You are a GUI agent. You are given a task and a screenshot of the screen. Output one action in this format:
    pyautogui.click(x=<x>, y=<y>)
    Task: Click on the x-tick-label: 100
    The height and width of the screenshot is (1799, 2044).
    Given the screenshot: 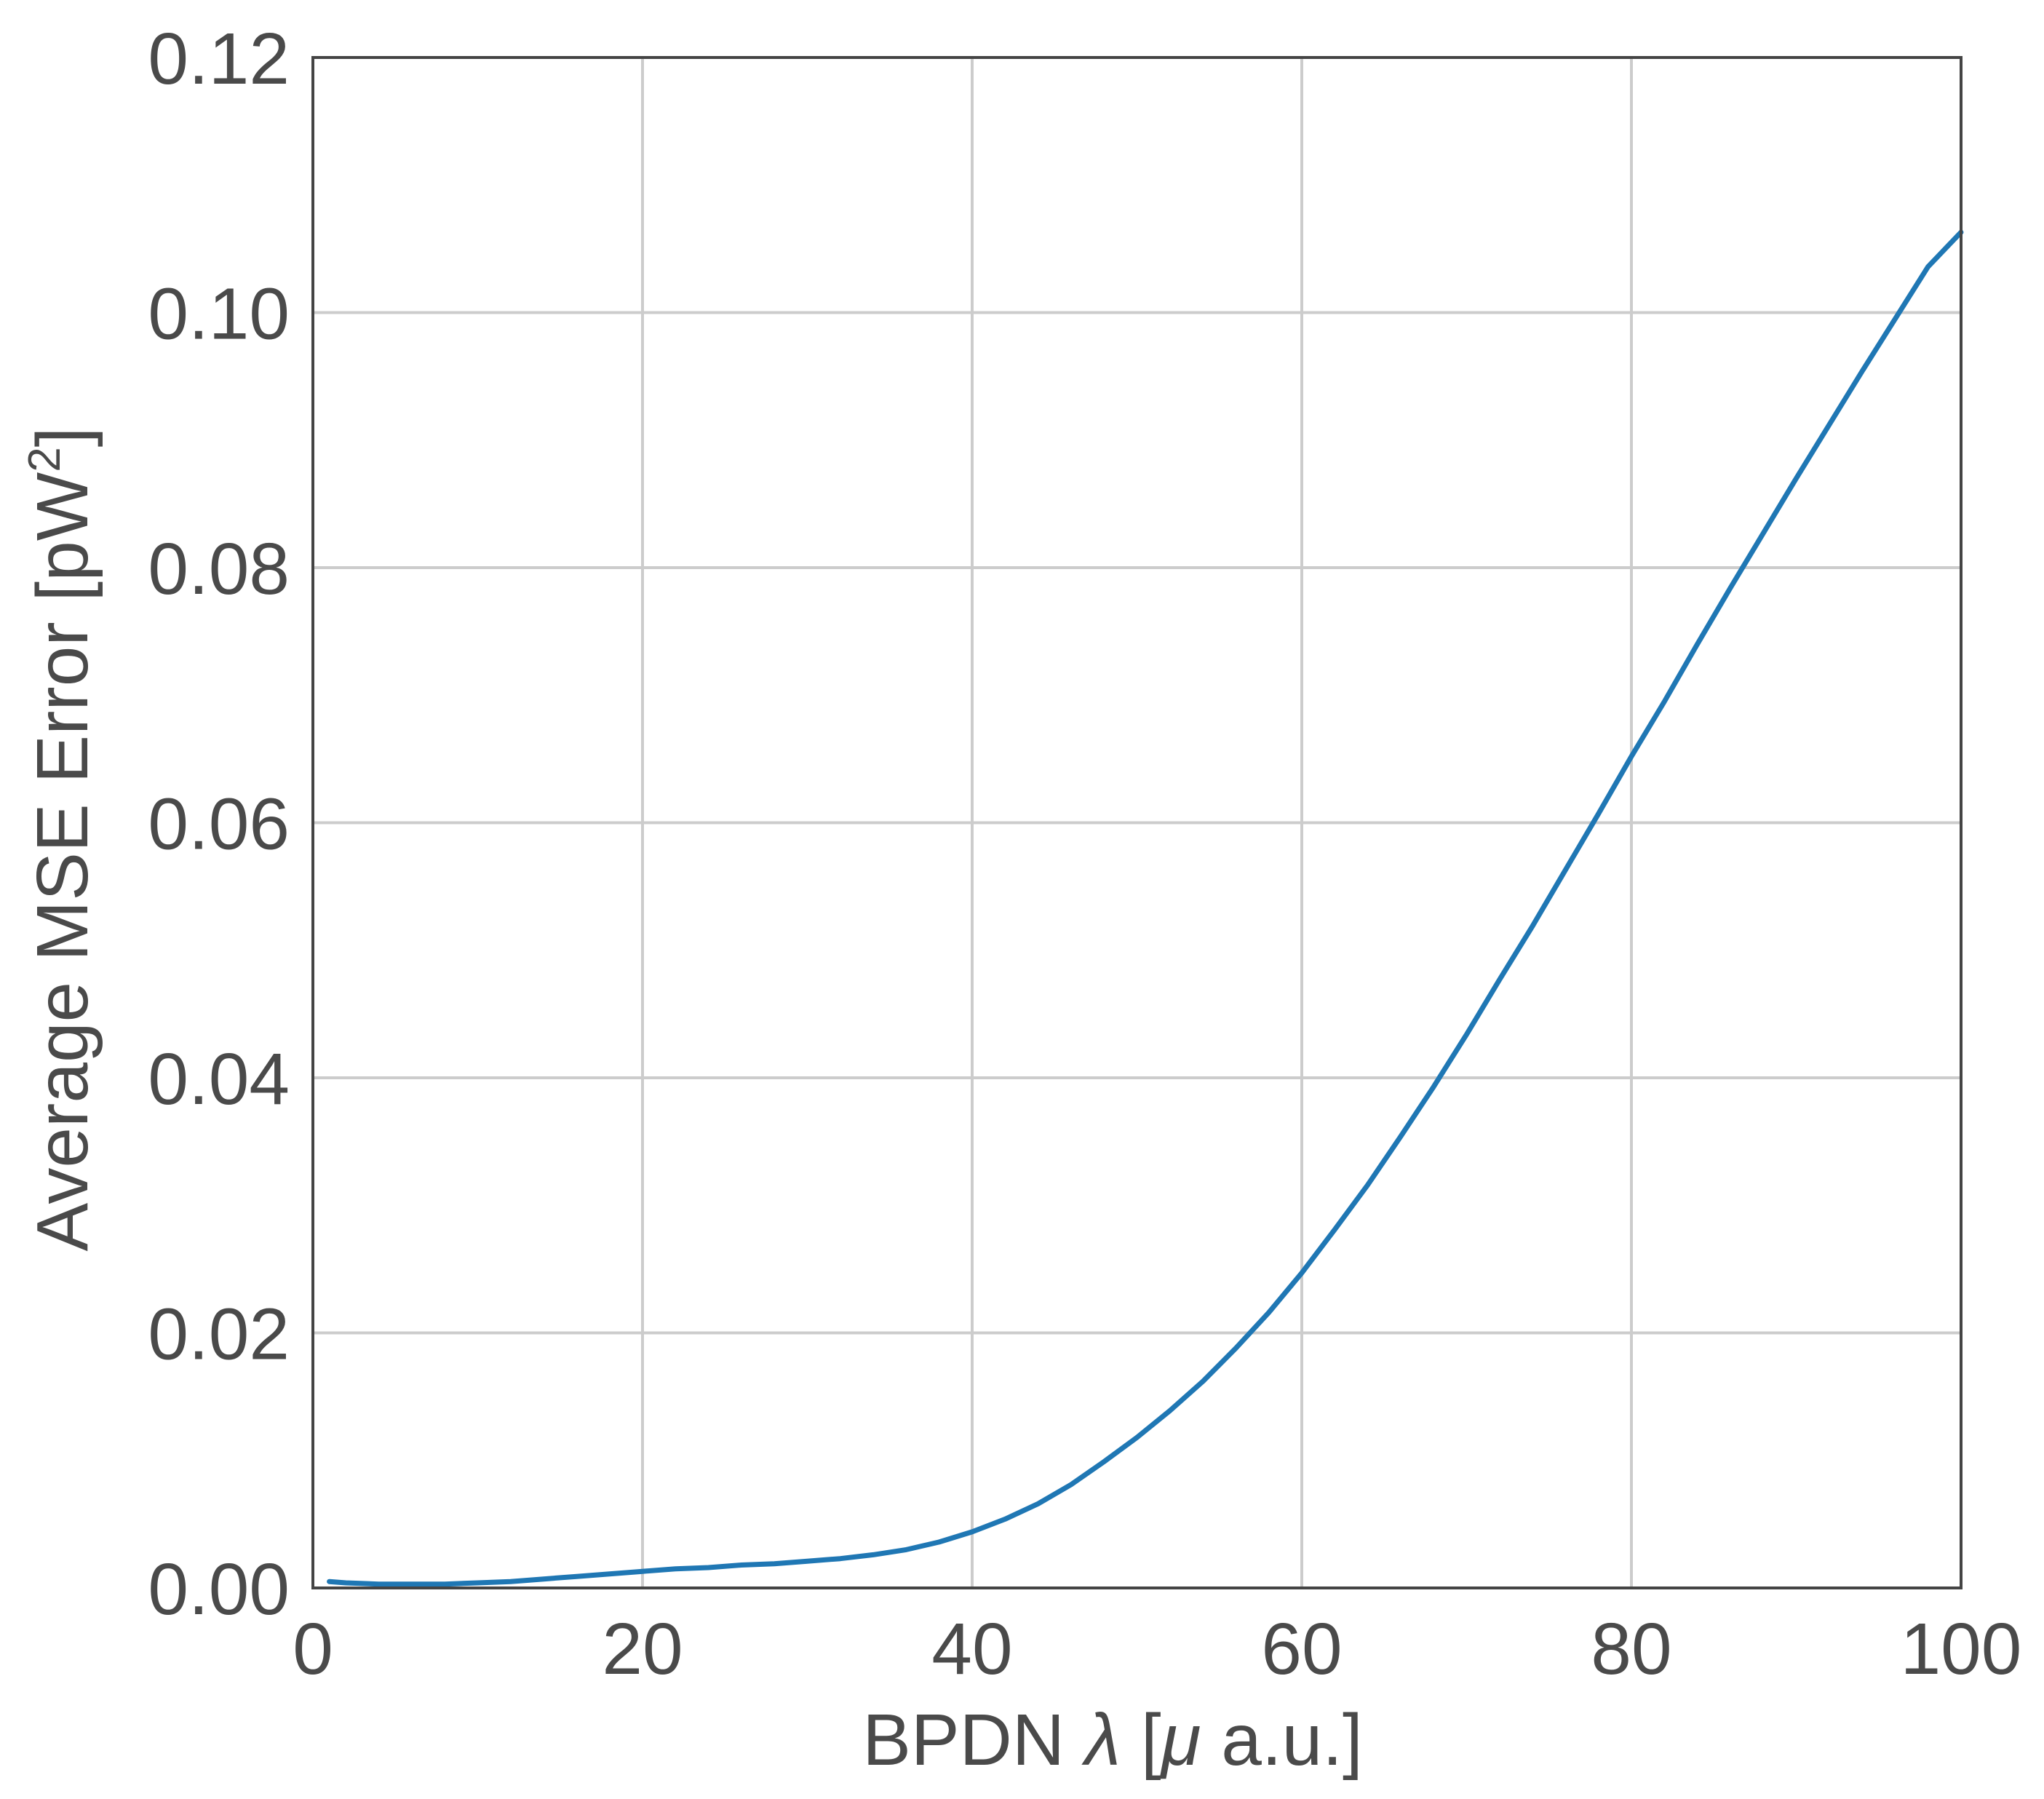 What is the action you would take?
    pyautogui.click(x=1961, y=1649)
    